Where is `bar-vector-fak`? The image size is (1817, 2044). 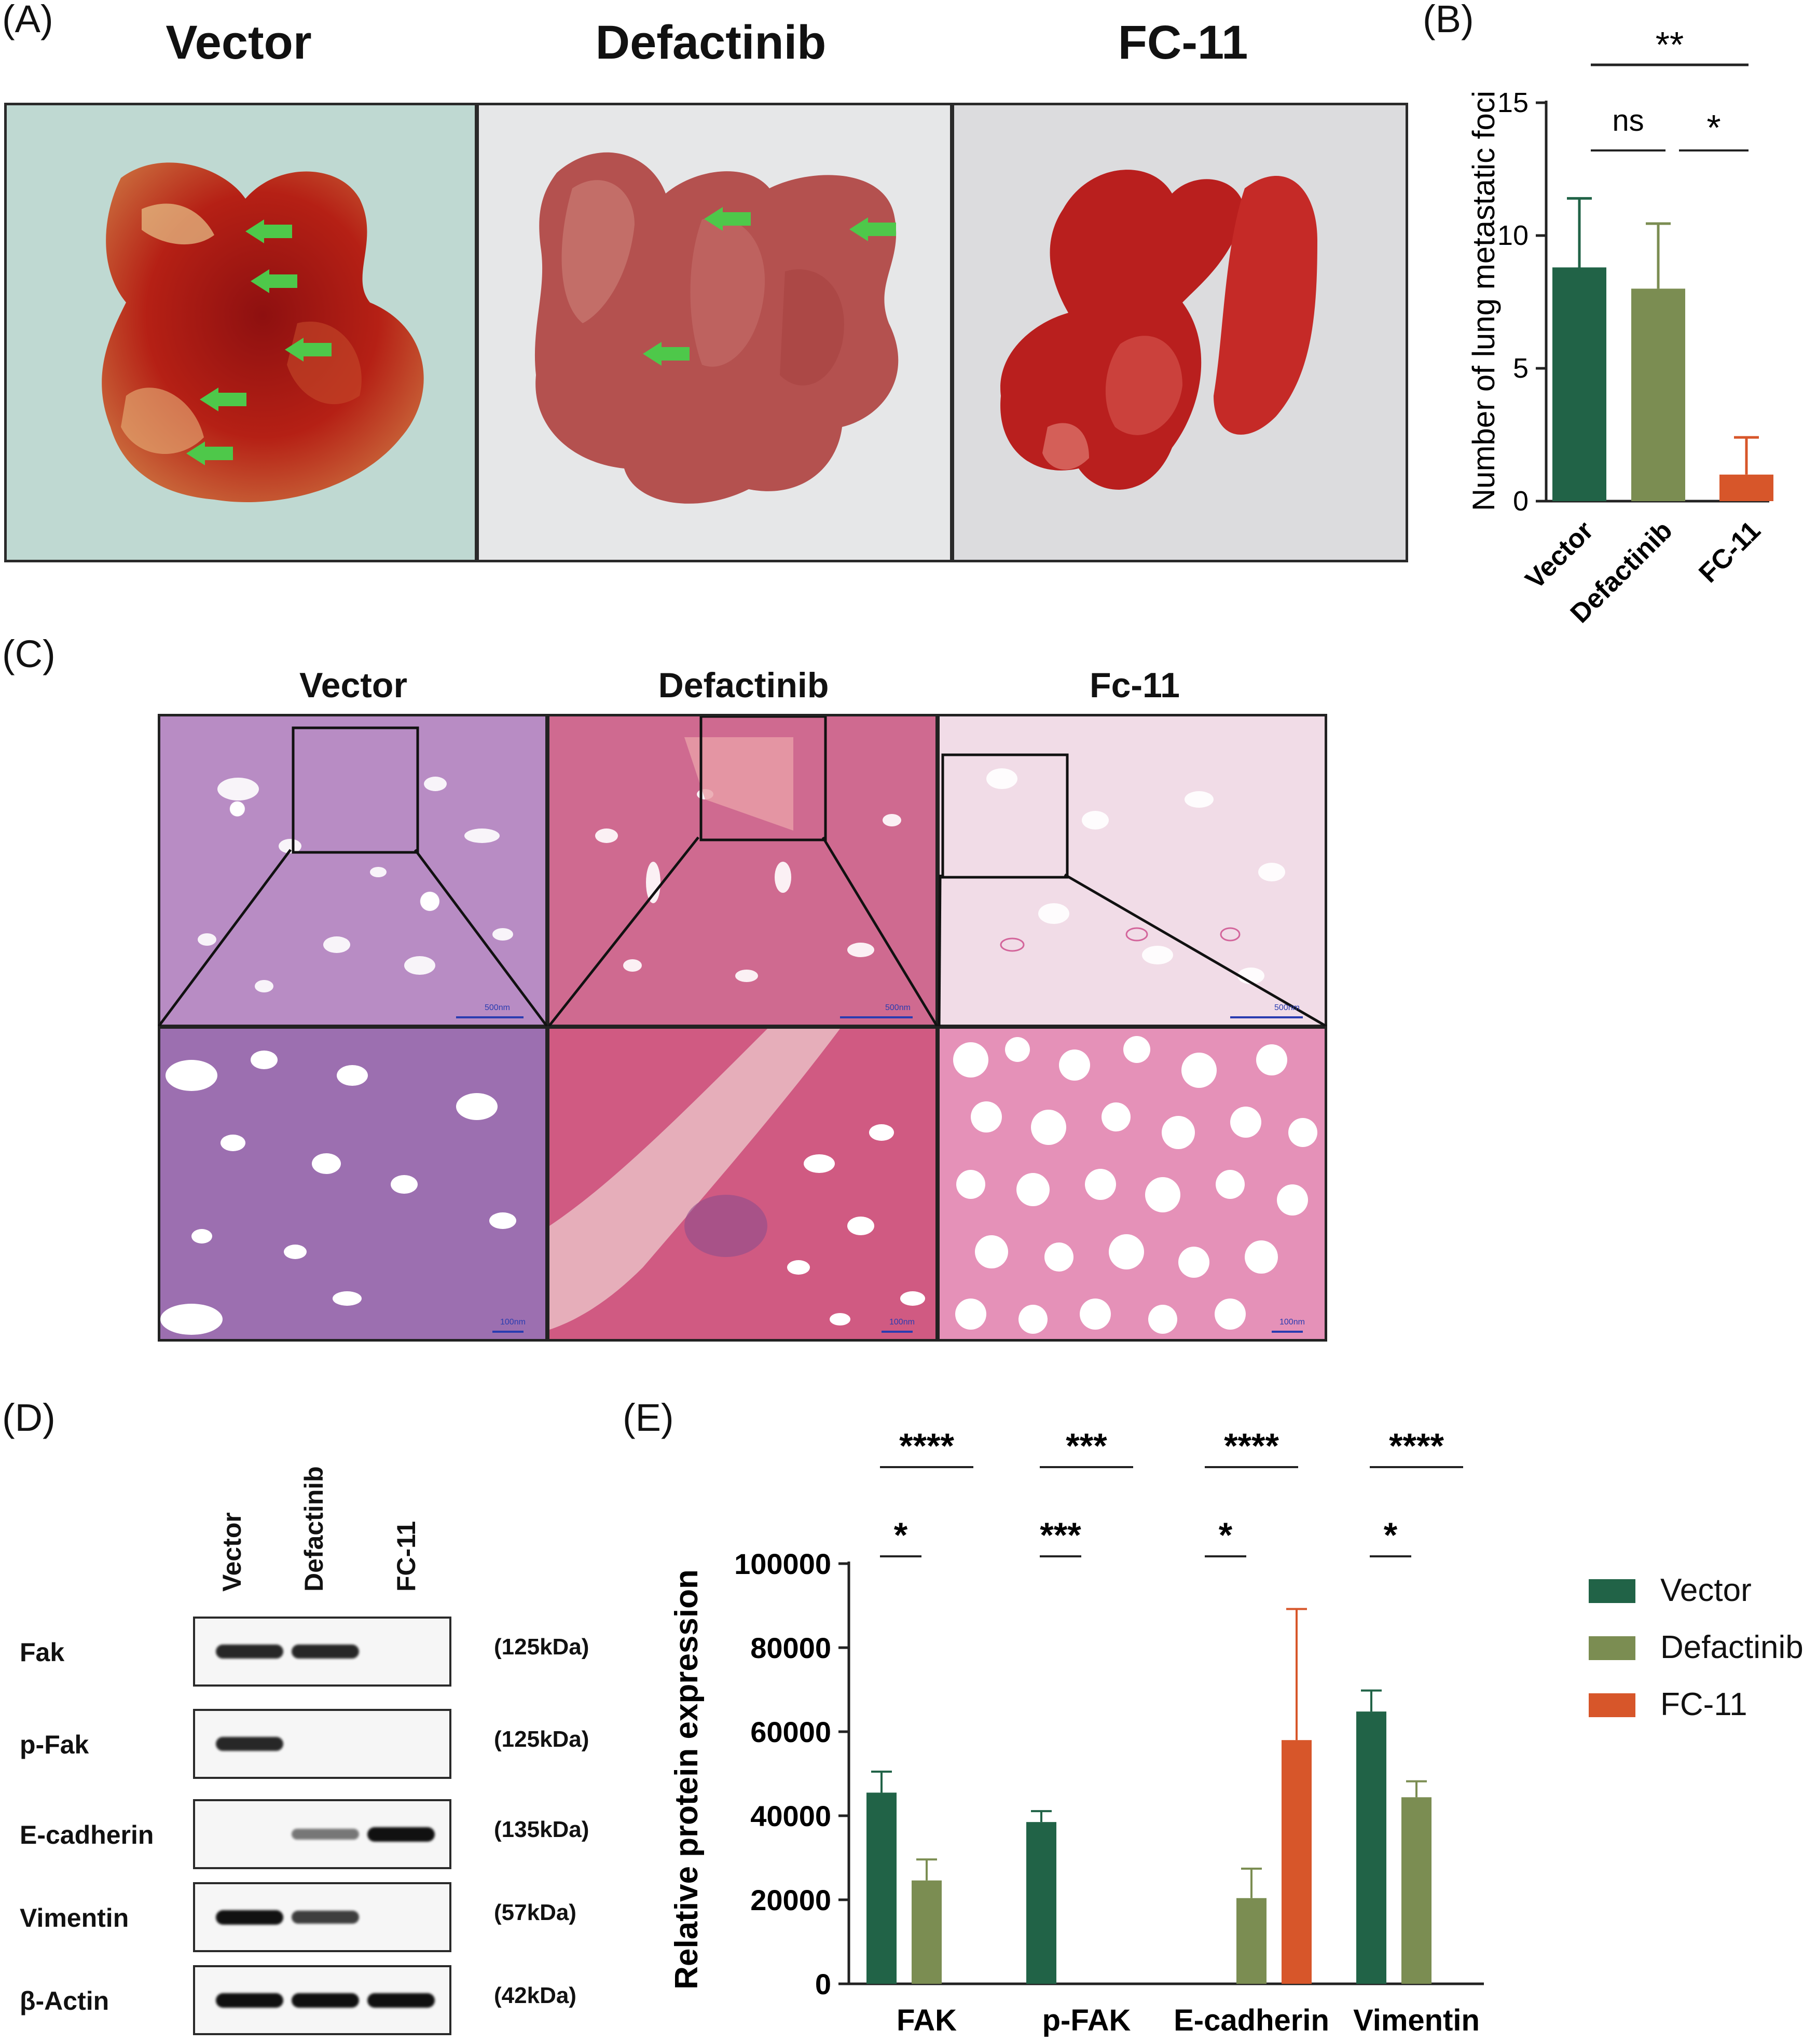
bar-vector-fak is located at coordinates (881, 1888).